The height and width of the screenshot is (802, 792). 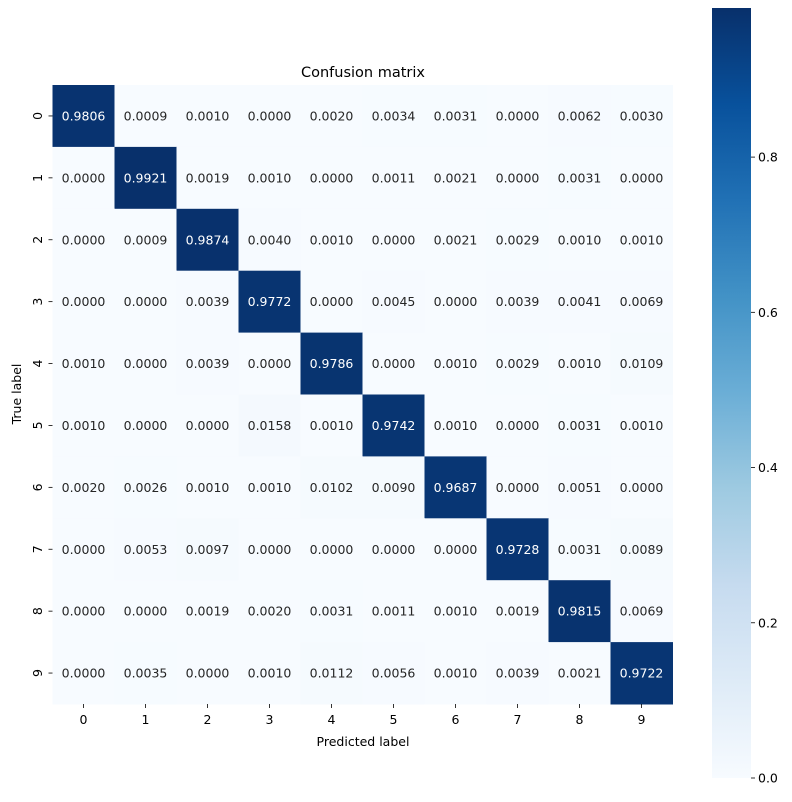 I want to click on cell-value-label: 0.0056, so click(x=394, y=673).